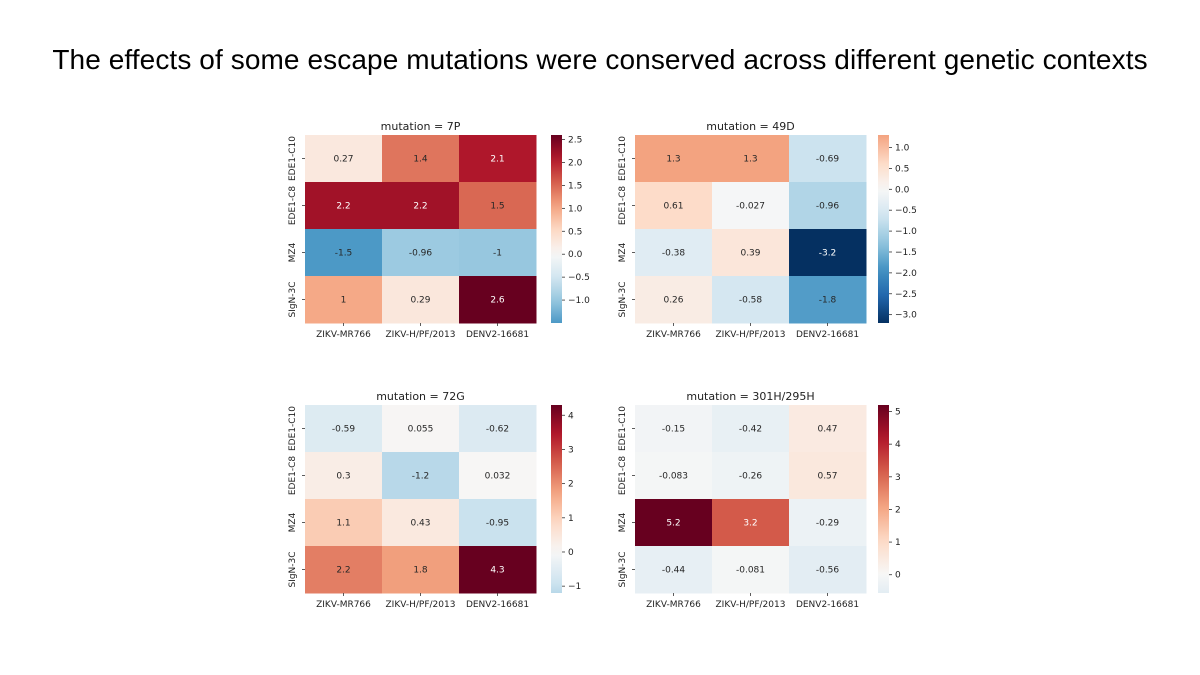  Describe the element at coordinates (498, 477) in the screenshot. I see `cell-value-label: 0.032` at that location.